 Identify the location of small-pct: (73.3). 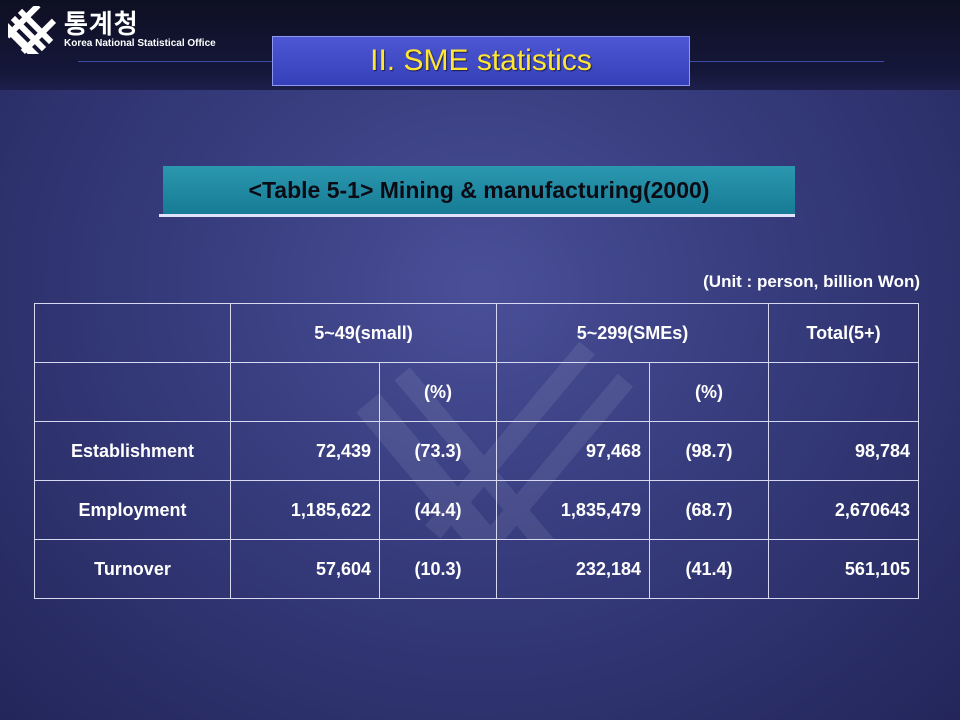
(438, 451).